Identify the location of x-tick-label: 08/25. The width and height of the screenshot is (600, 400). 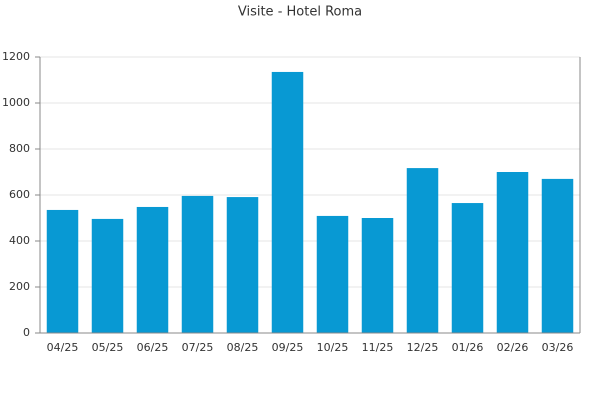
(243, 347).